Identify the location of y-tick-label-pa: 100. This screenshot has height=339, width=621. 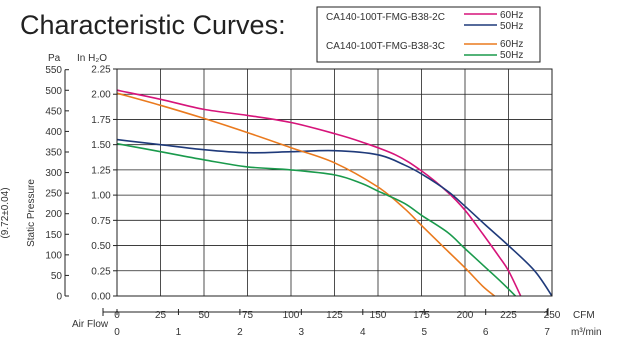
(53, 255).